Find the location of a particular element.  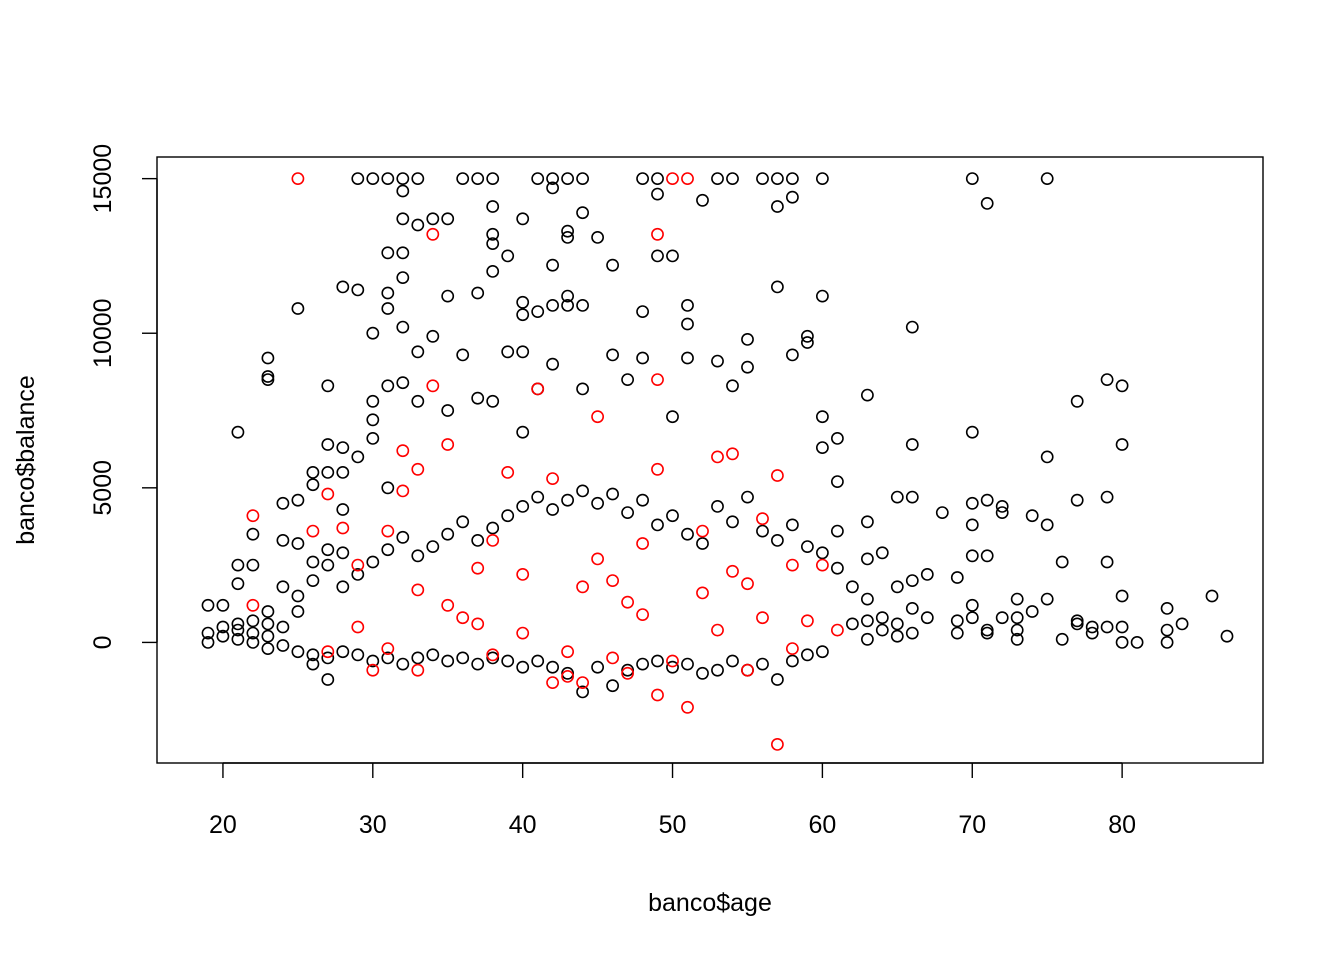

x-tick-label: 50 is located at coordinates (673, 825).